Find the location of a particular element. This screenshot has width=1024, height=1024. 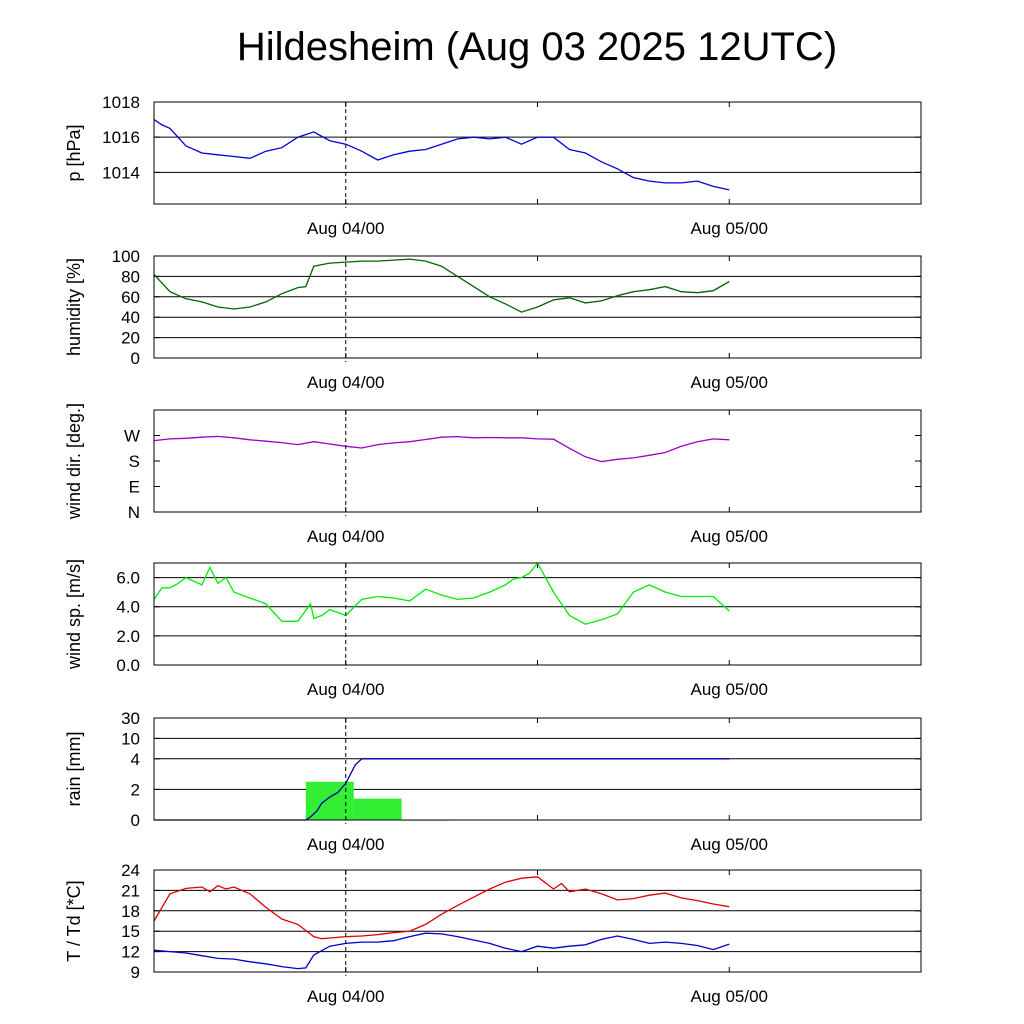

series-line-dewpoint is located at coordinates (441, 951).